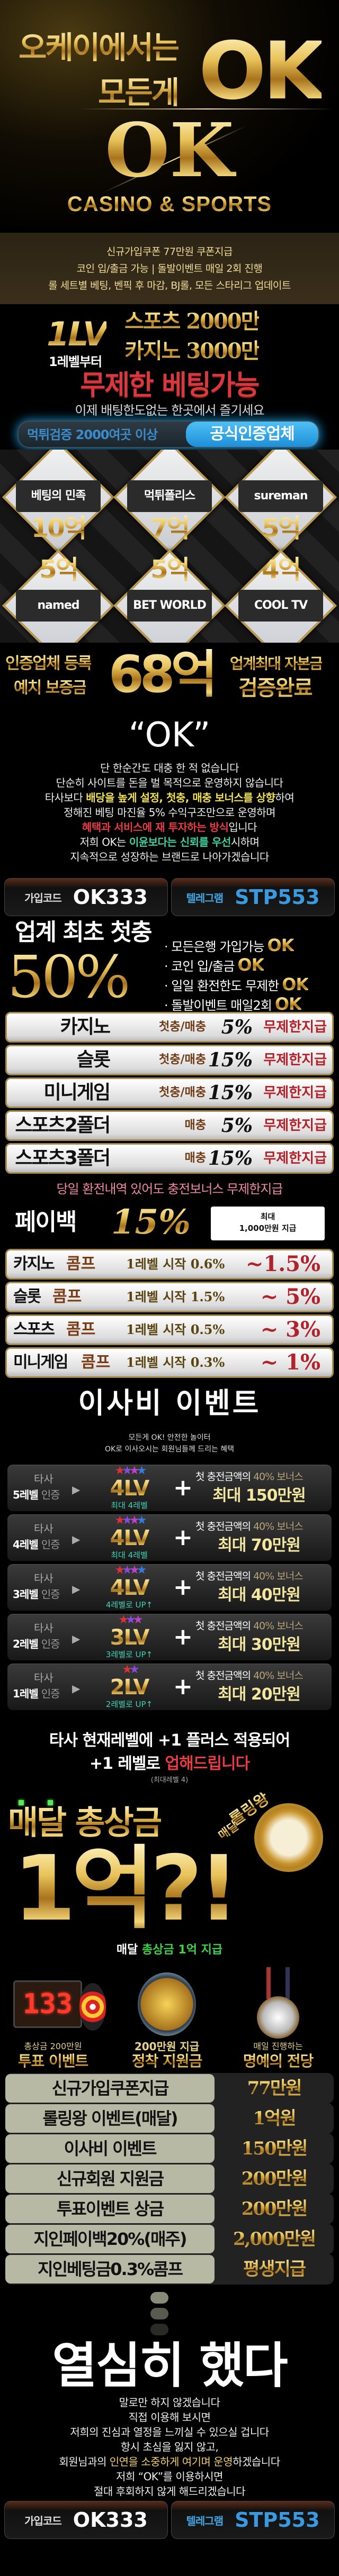 The width and height of the screenshot is (339, 2576). I want to click on feature-item: · 일일 환전한도 무제한 OK, so click(236, 984).